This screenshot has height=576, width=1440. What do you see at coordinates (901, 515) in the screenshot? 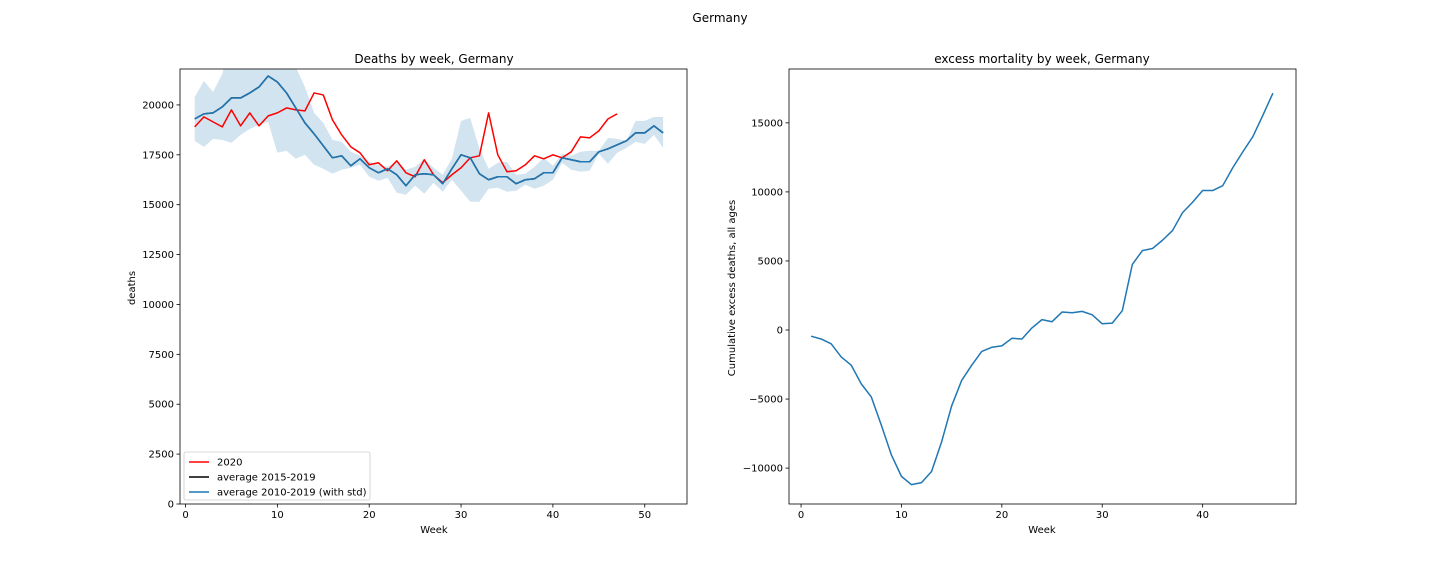
I see `excess-xtick-label: 10` at bounding box center [901, 515].